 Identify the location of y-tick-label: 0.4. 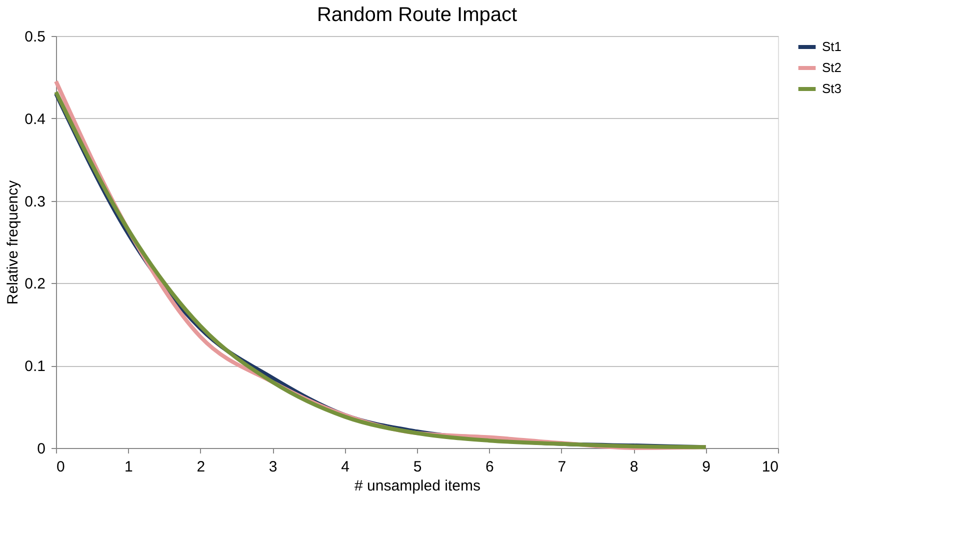
(35, 119).